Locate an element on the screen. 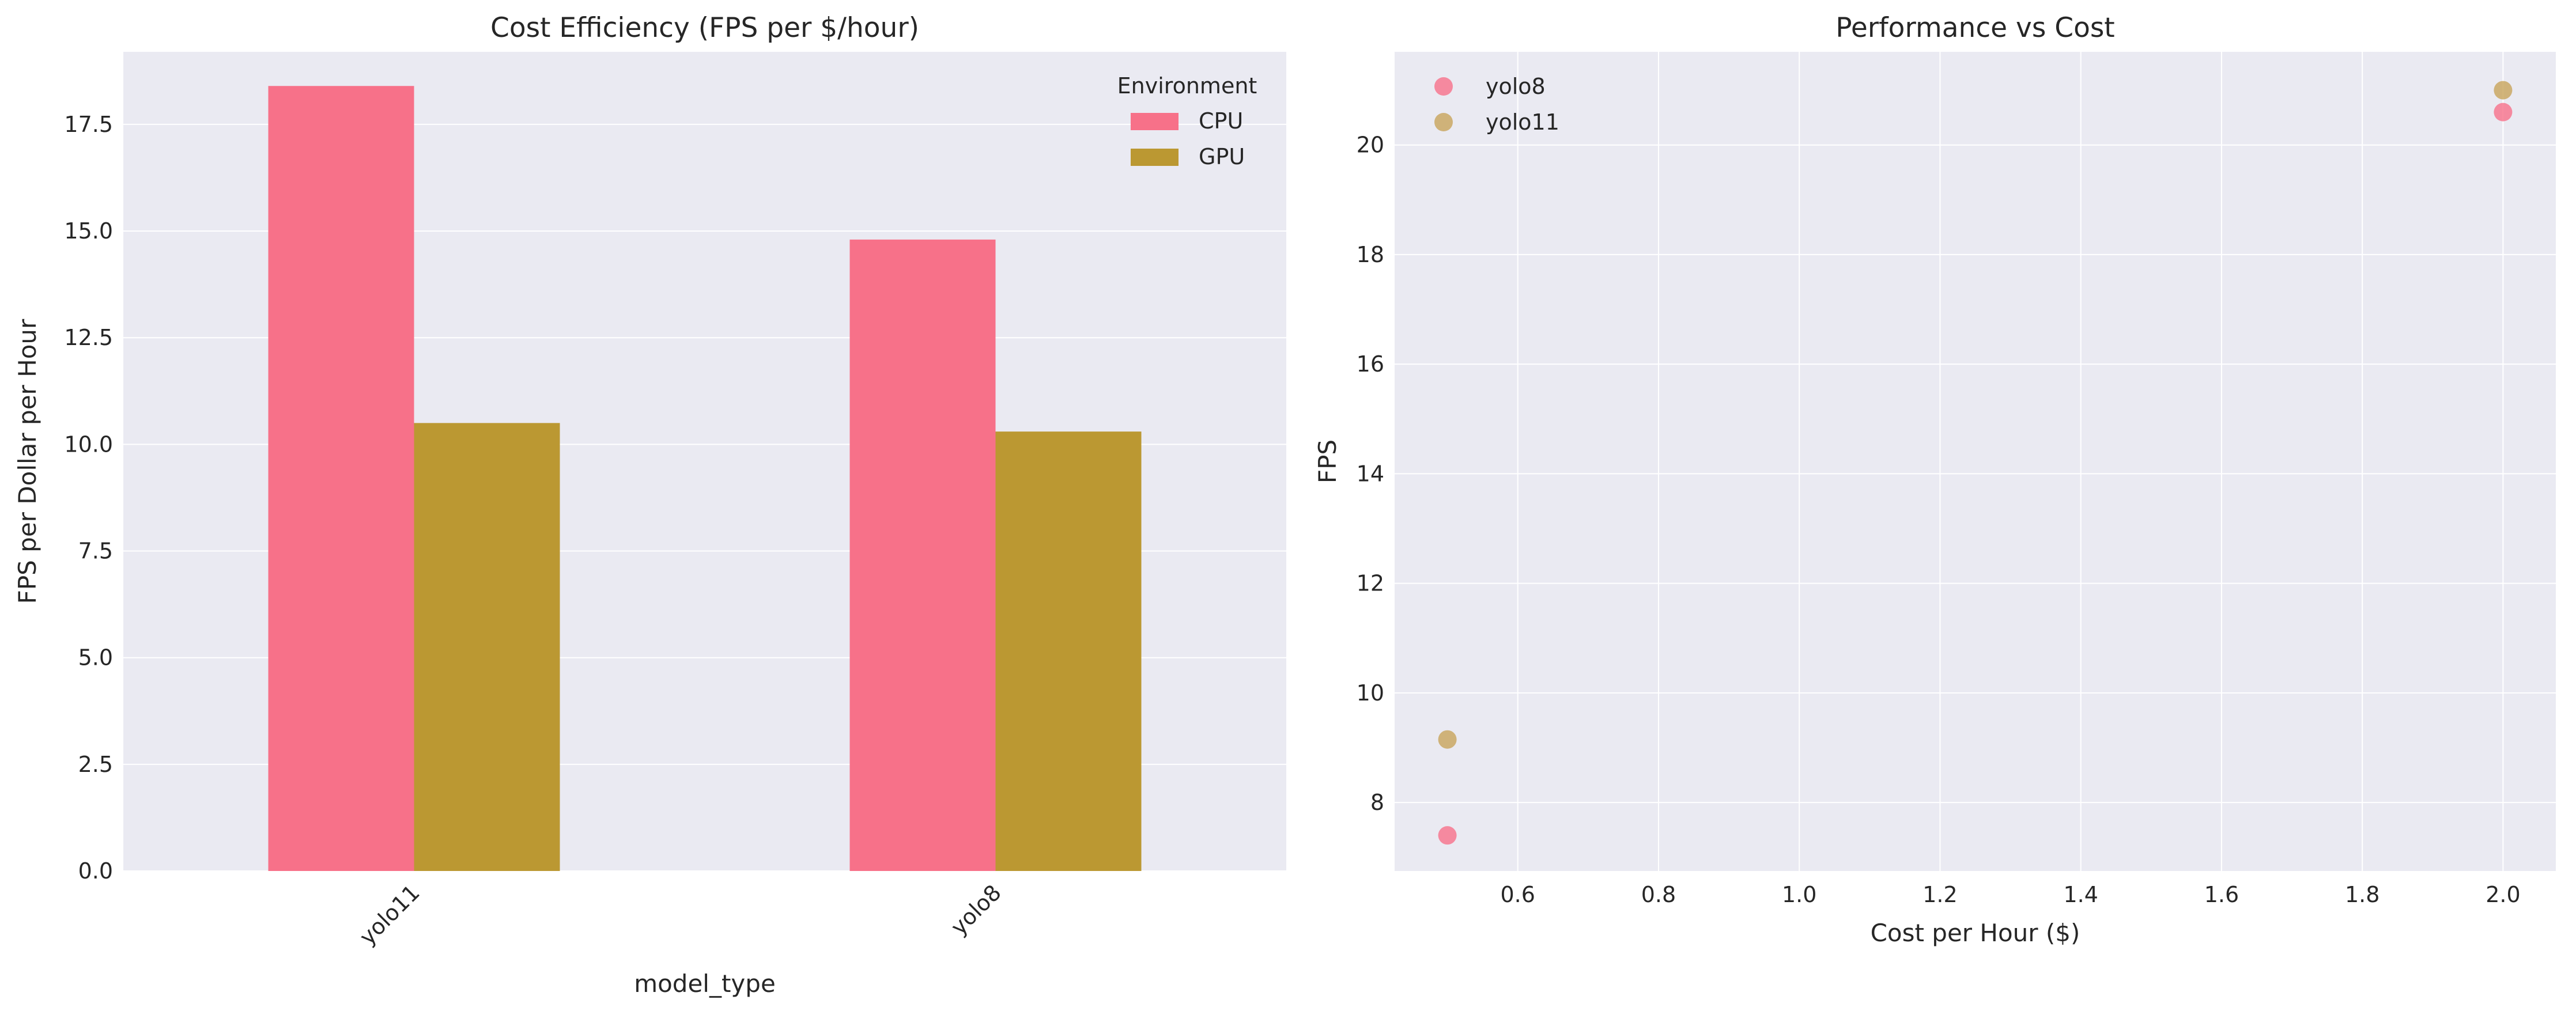 The image size is (2576, 1015). scatter-legend-marker-yolo11 is located at coordinates (1443, 122).